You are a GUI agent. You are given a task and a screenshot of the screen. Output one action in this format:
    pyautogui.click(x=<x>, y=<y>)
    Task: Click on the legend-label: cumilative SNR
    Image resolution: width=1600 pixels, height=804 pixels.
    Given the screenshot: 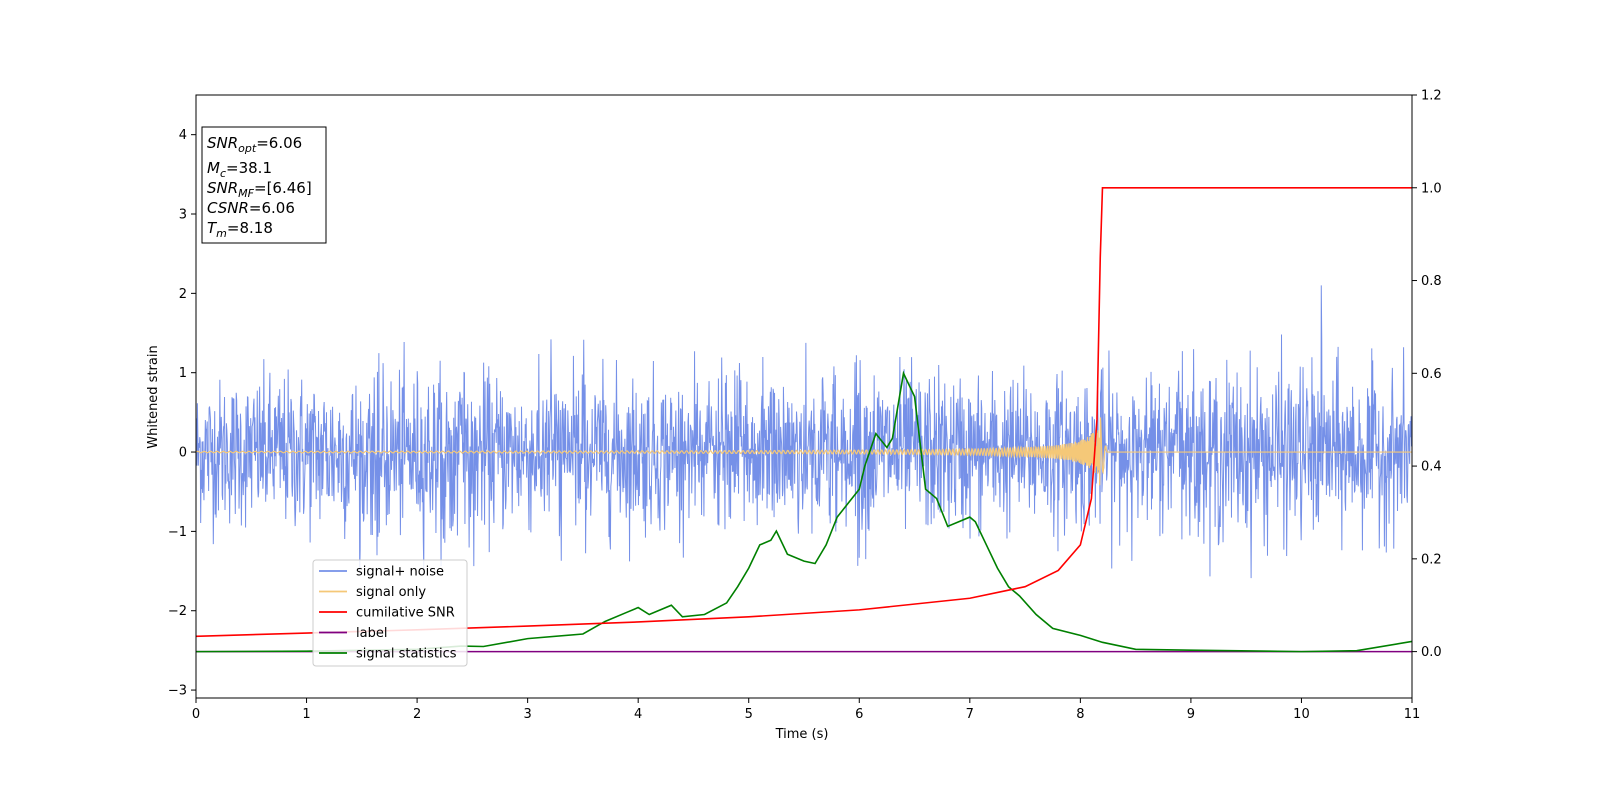 What is the action you would take?
    pyautogui.click(x=405, y=613)
    